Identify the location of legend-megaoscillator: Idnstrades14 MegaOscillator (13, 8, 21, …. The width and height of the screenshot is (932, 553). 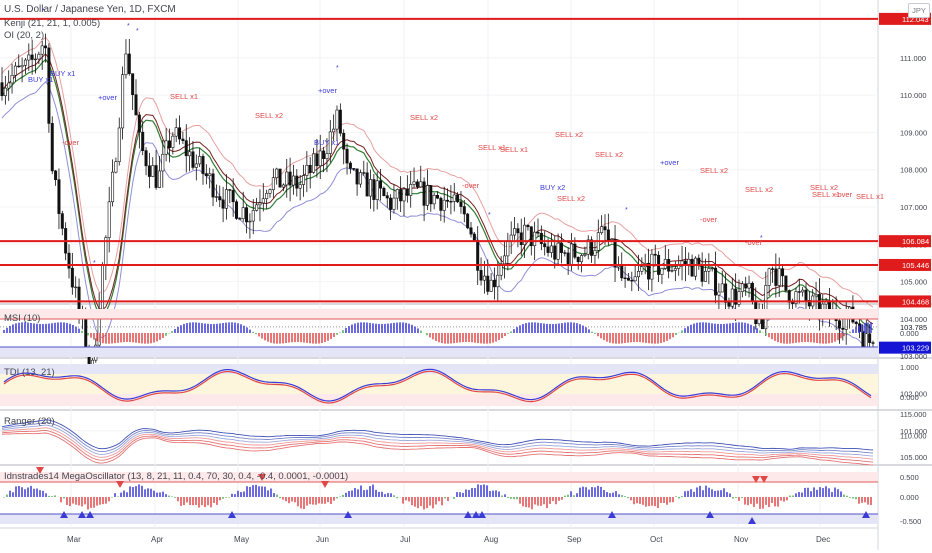
(176, 476).